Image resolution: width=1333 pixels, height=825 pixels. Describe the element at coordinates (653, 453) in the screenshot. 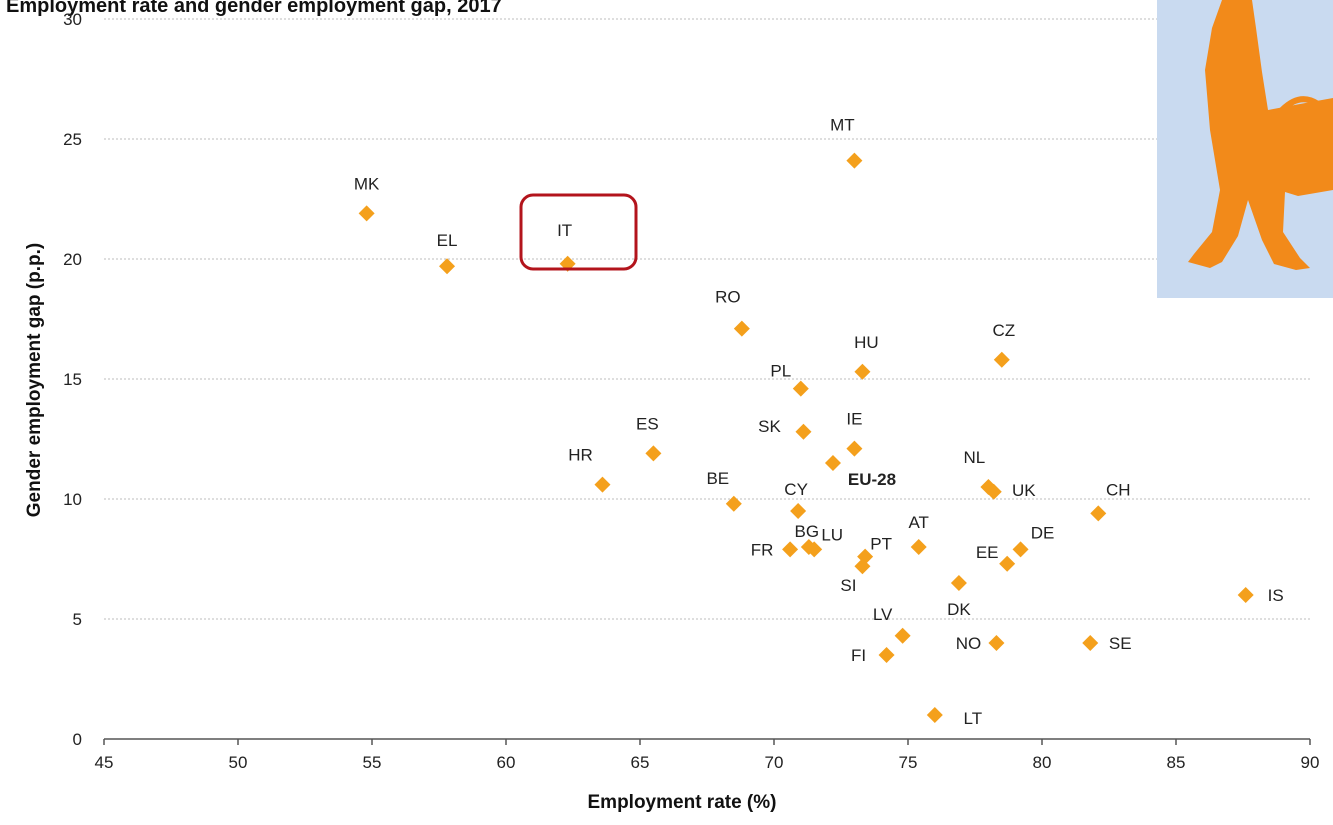

I see `point-es` at that location.